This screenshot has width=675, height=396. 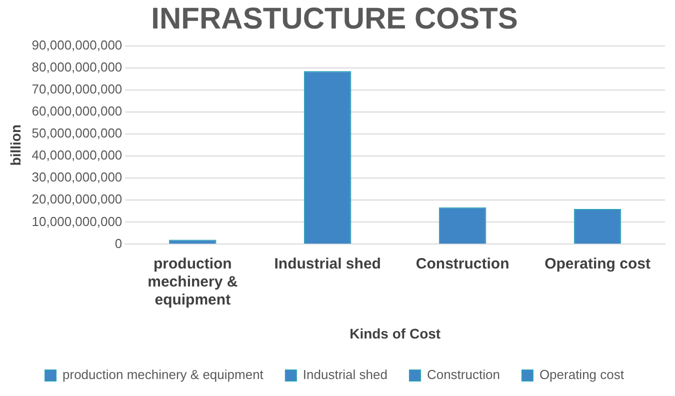 What do you see at coordinates (77, 133) in the screenshot?
I see `y-tick-label: 50,000,000,000` at bounding box center [77, 133].